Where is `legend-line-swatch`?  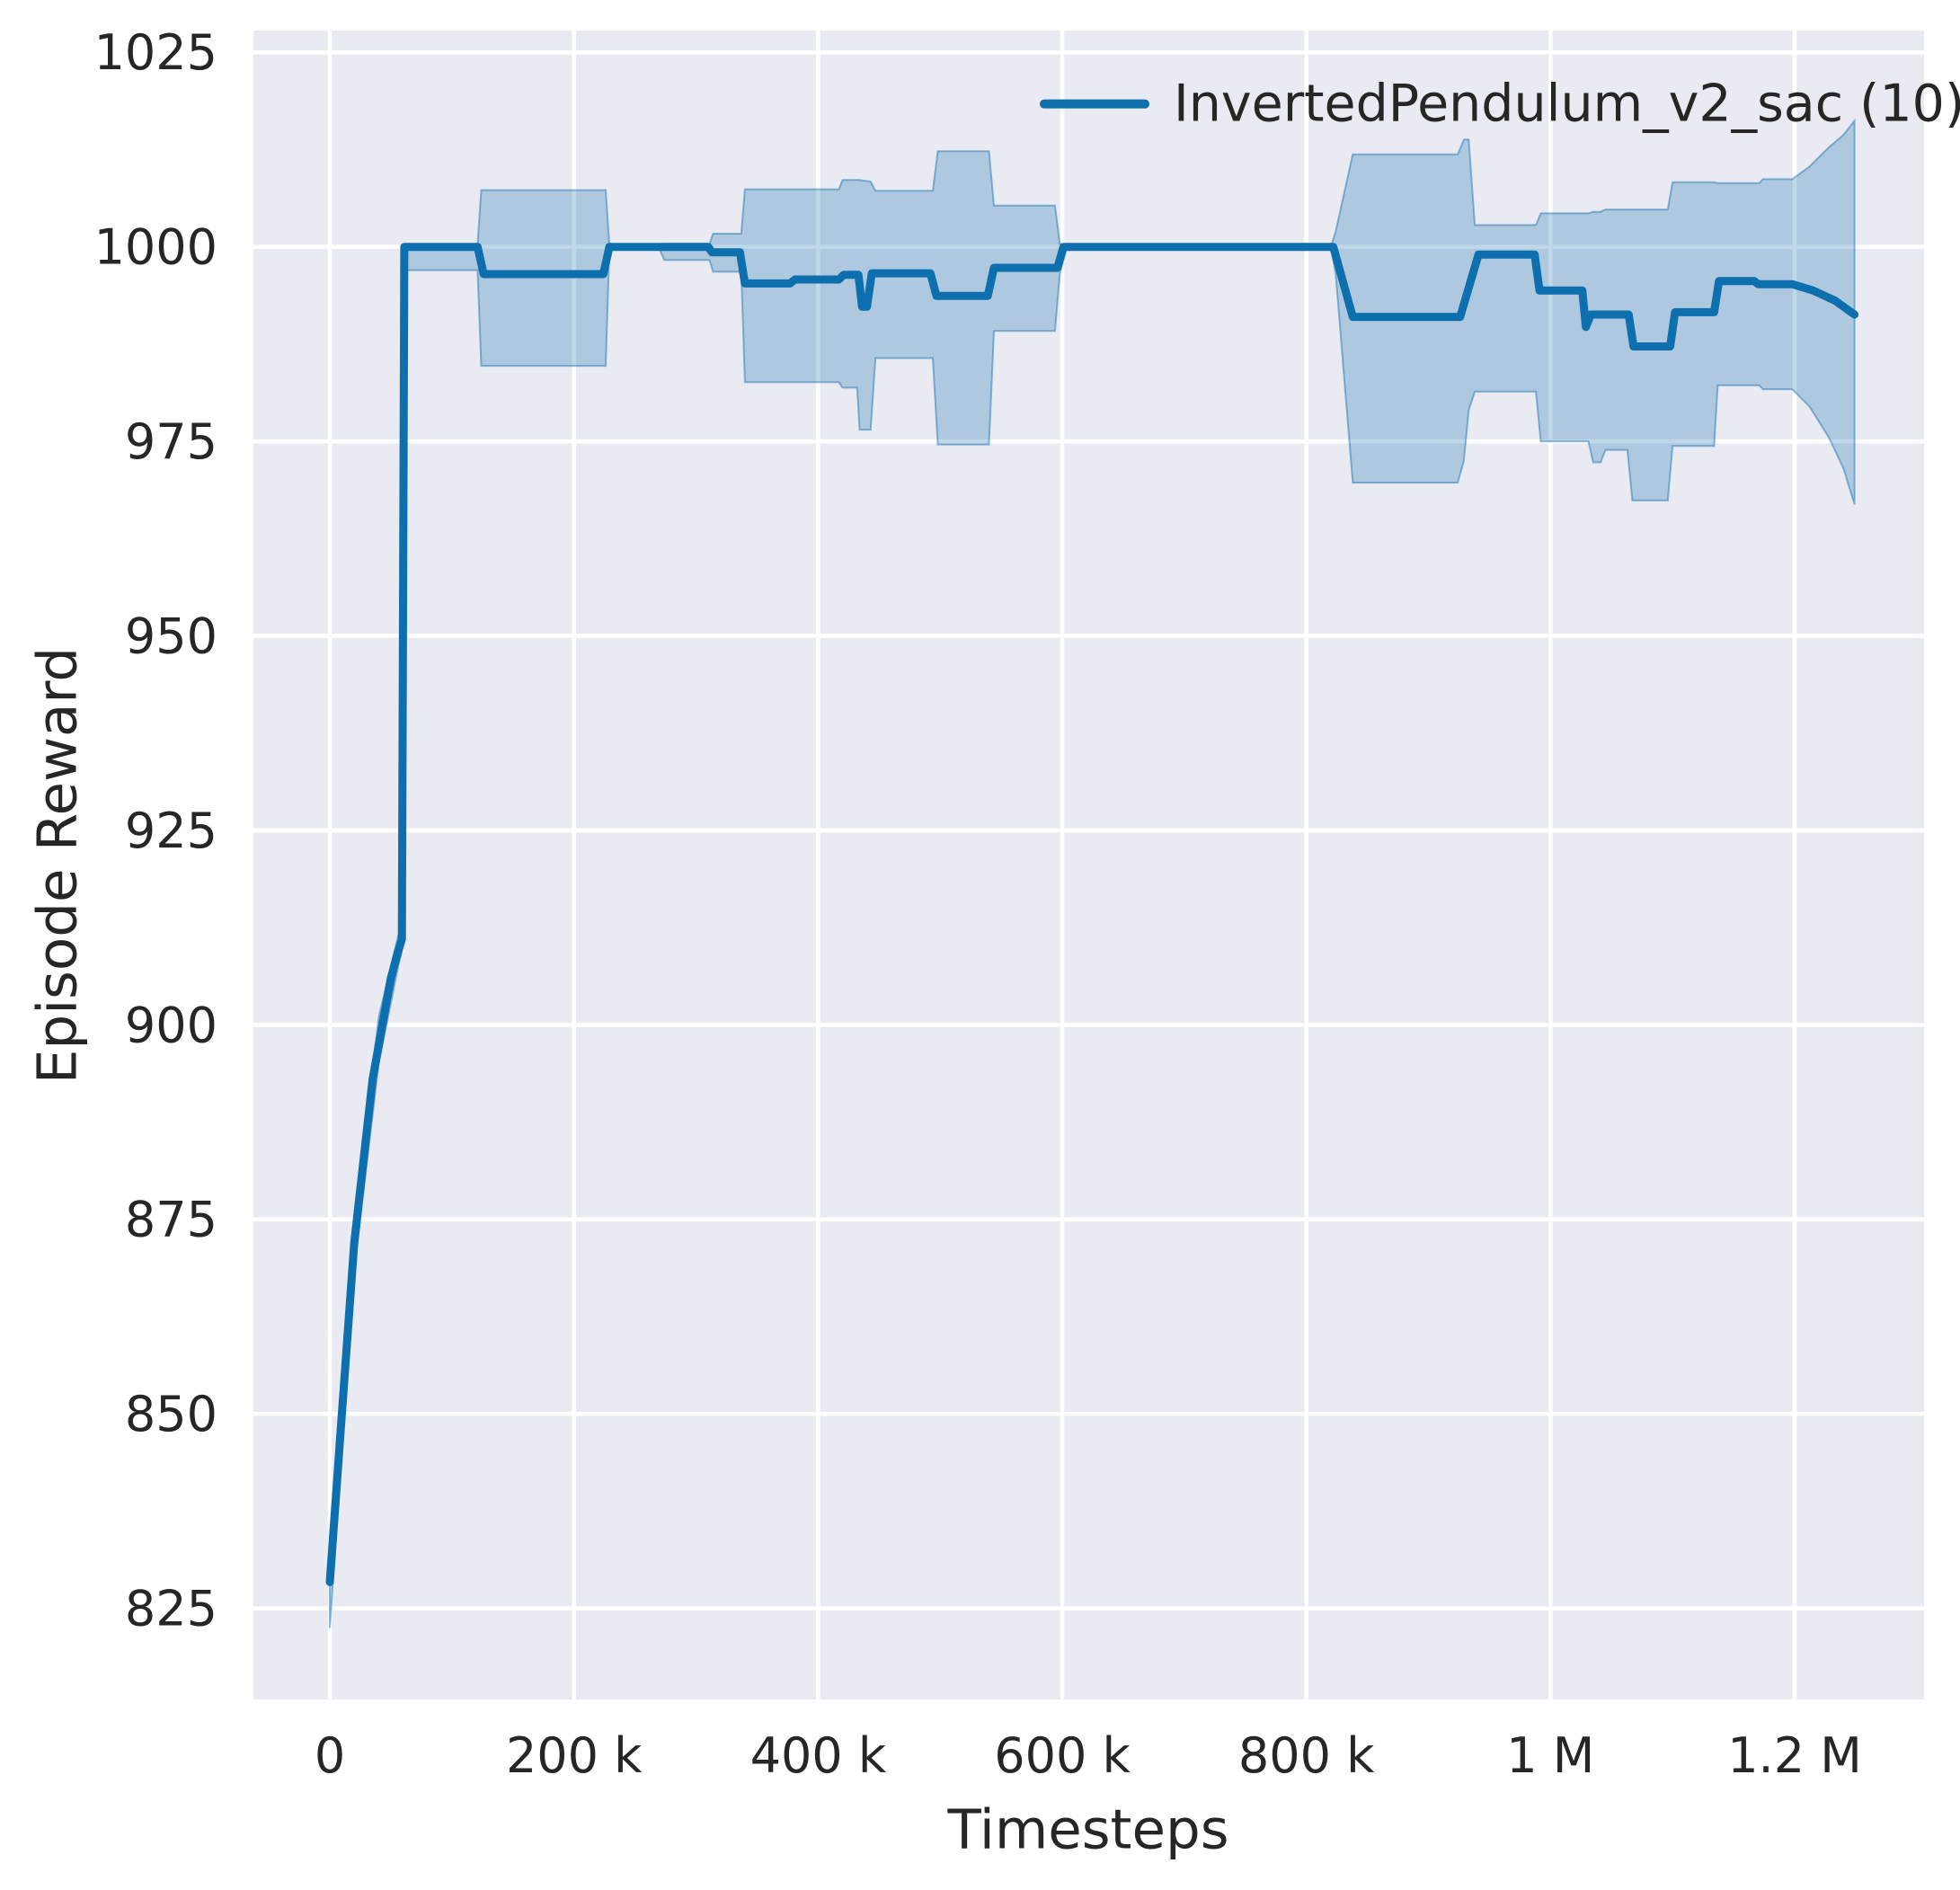 legend-line-swatch is located at coordinates (1094, 104).